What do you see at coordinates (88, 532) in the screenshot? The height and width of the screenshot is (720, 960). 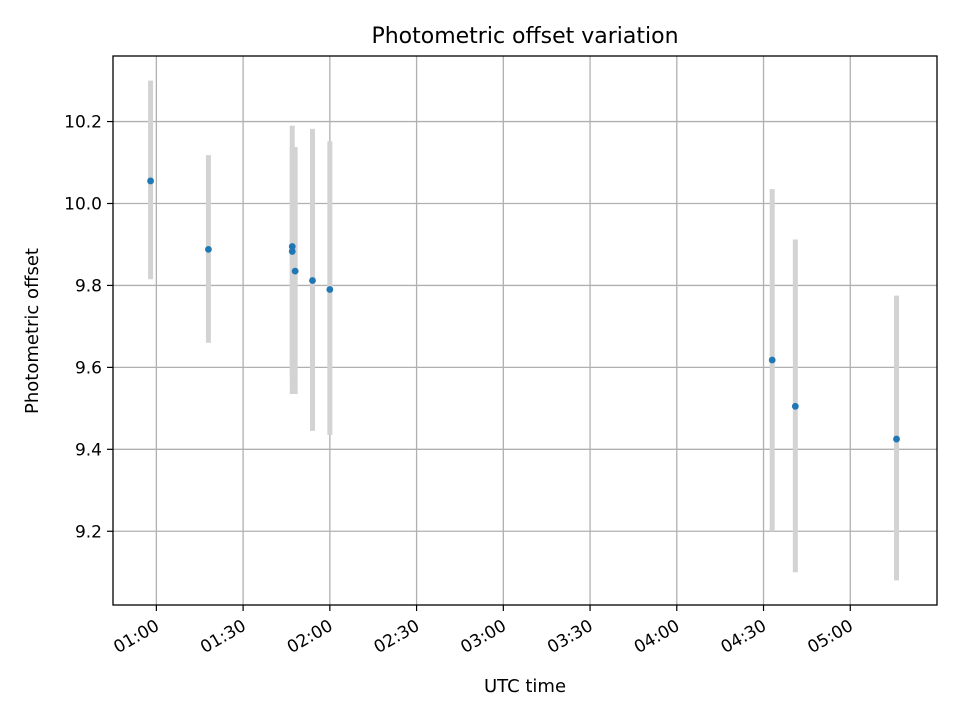 I see `y-tick-label: 9.2` at bounding box center [88, 532].